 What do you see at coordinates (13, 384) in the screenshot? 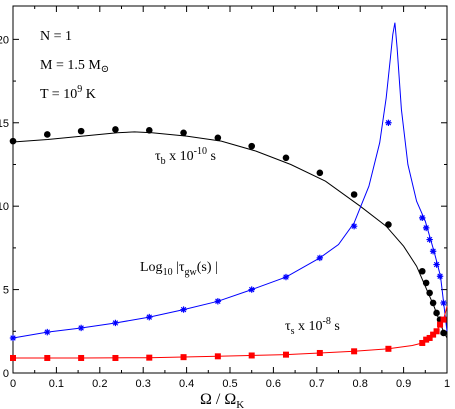
I see `x-tick-label: 0` at bounding box center [13, 384].